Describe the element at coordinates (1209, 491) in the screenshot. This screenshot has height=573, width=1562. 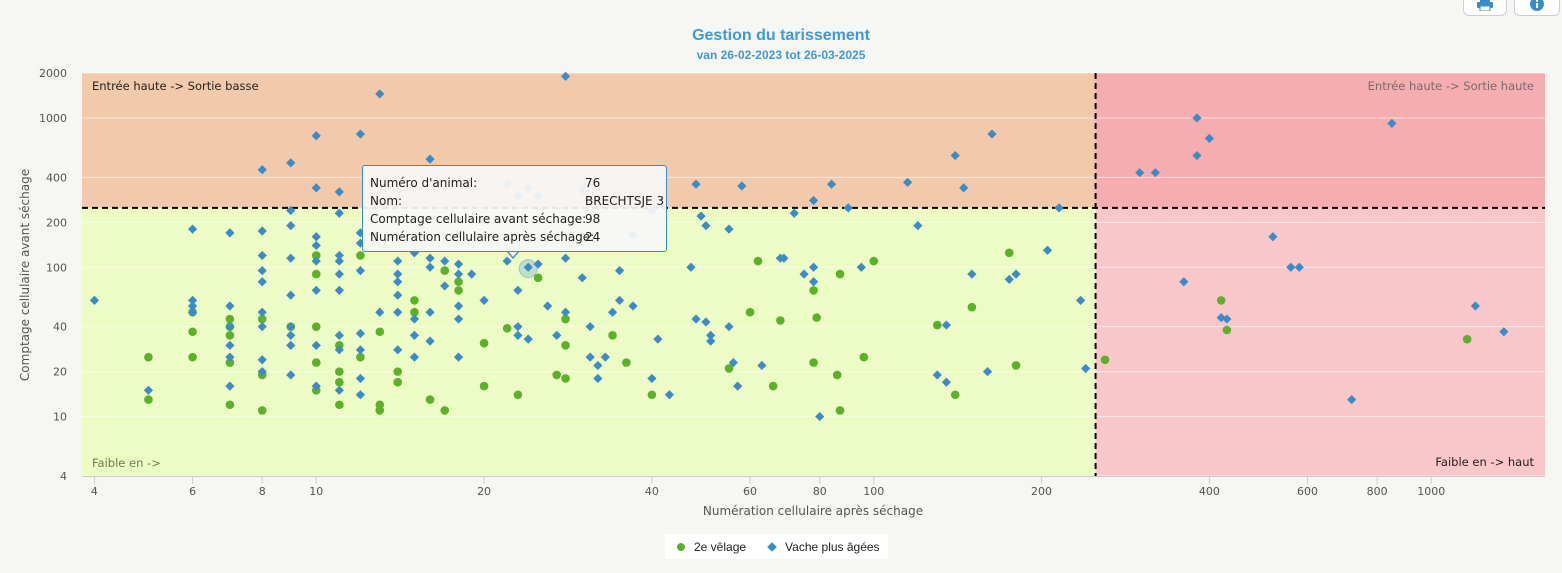
I see `x-tick-label: 400` at that location.